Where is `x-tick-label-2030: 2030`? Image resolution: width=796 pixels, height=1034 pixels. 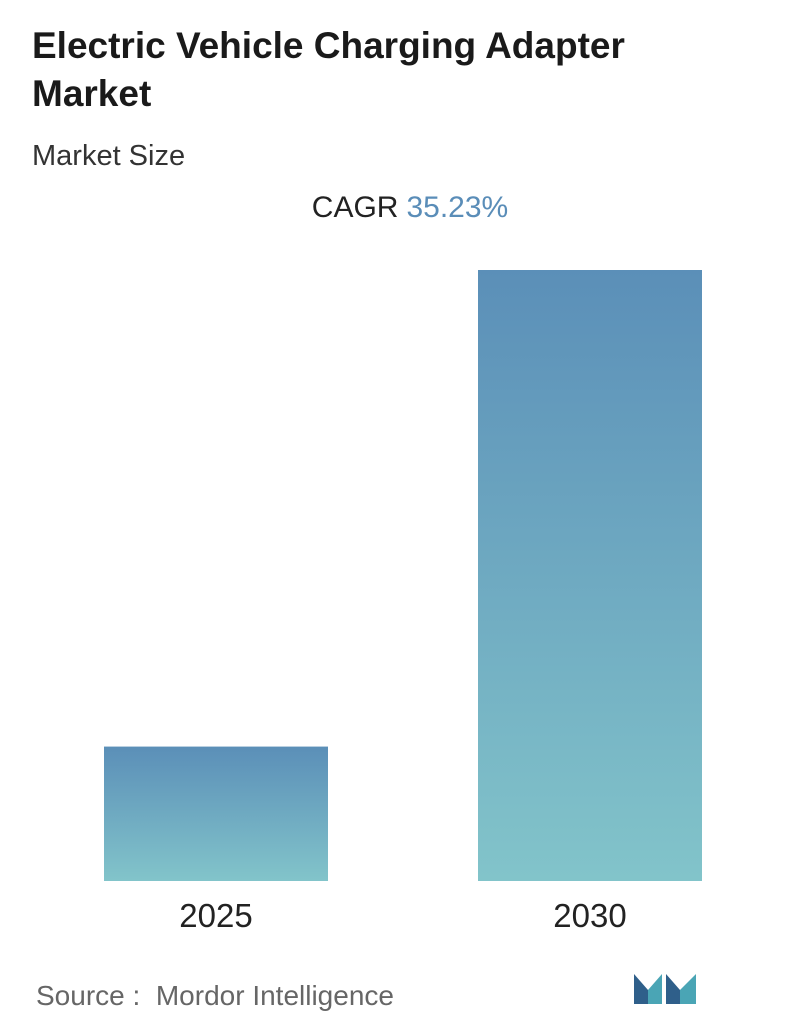
x-tick-label-2030: 2030 is located at coordinates (589, 915).